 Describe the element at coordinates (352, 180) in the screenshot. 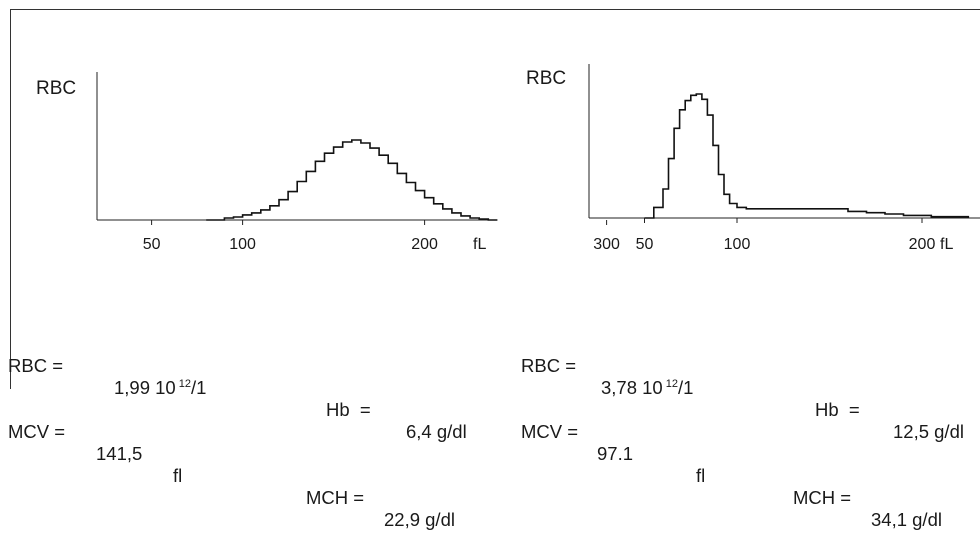

I see `histogram-curve-left` at that location.